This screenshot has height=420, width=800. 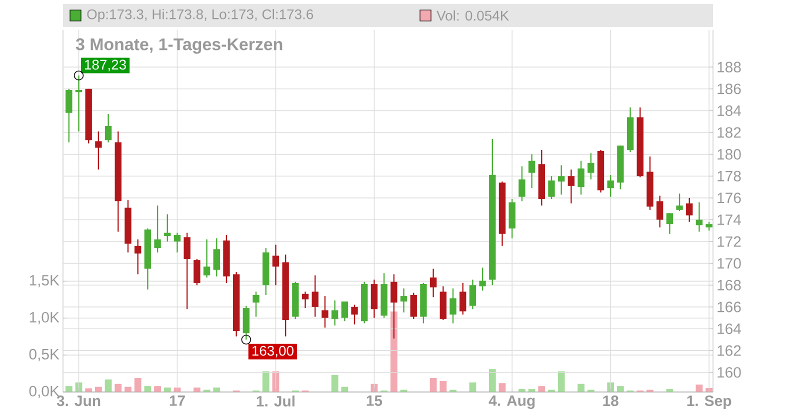 What do you see at coordinates (730, 219) in the screenshot?
I see `y-tick-label: 174` at bounding box center [730, 219].